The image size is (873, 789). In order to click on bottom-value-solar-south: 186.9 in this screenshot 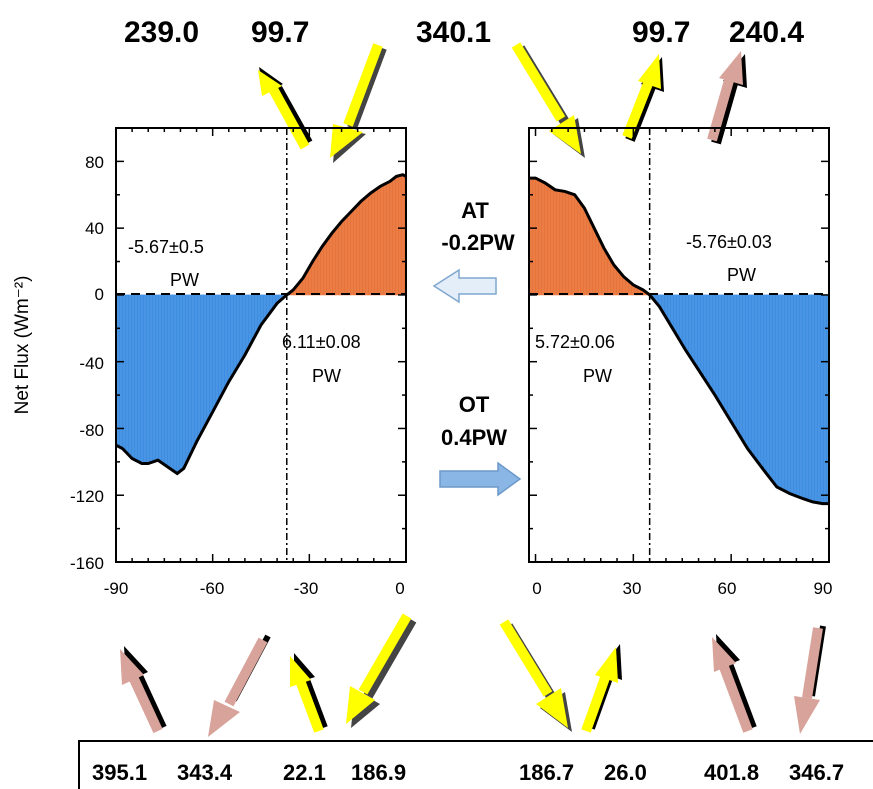, I will do `click(378, 772)`.